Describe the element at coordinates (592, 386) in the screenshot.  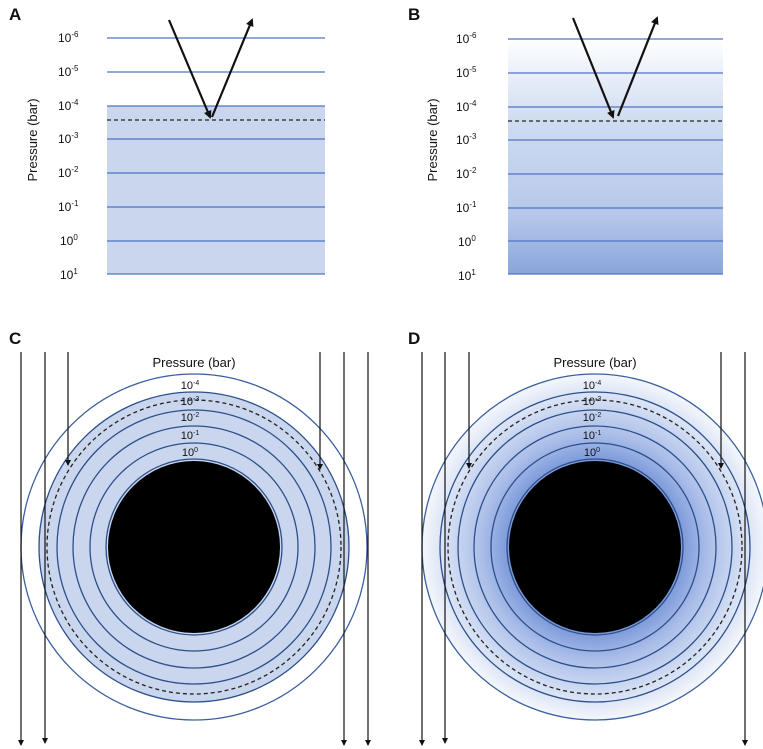
I see `ring-label-d-1e-4: 10-4` at that location.